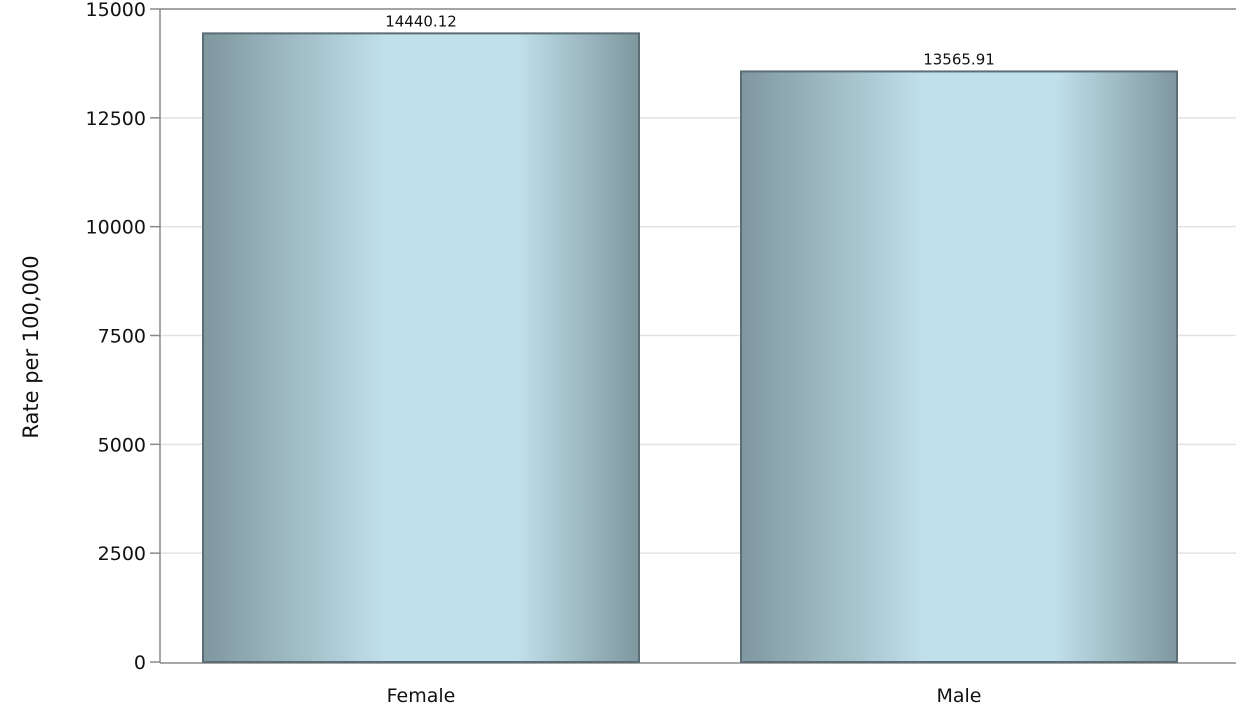 The height and width of the screenshot is (716, 1236). What do you see at coordinates (421, 21) in the screenshot?
I see `data-label: 14440.12` at bounding box center [421, 21].